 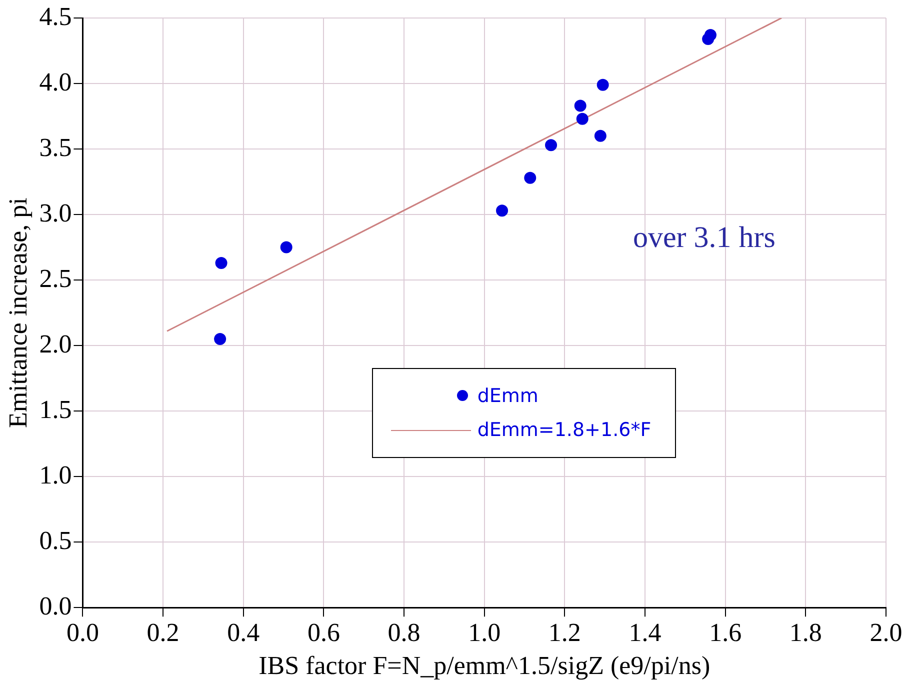 What do you see at coordinates (55, 213) in the screenshot?
I see `y-tick-label: 3.0` at bounding box center [55, 213].